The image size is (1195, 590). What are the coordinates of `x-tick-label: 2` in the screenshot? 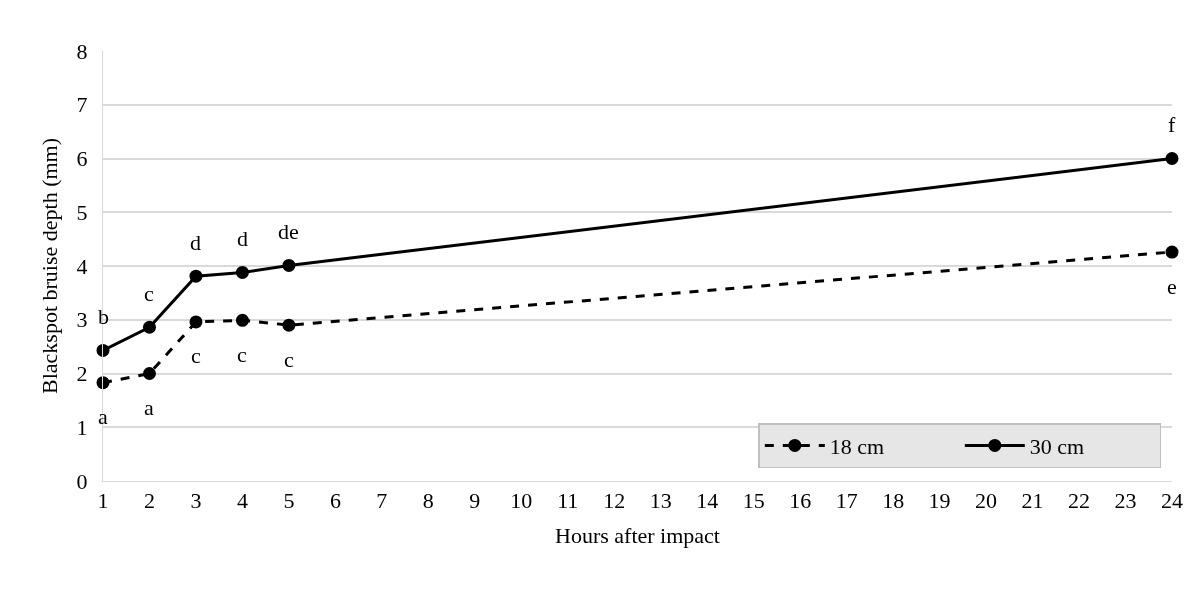 It's located at (149, 501).